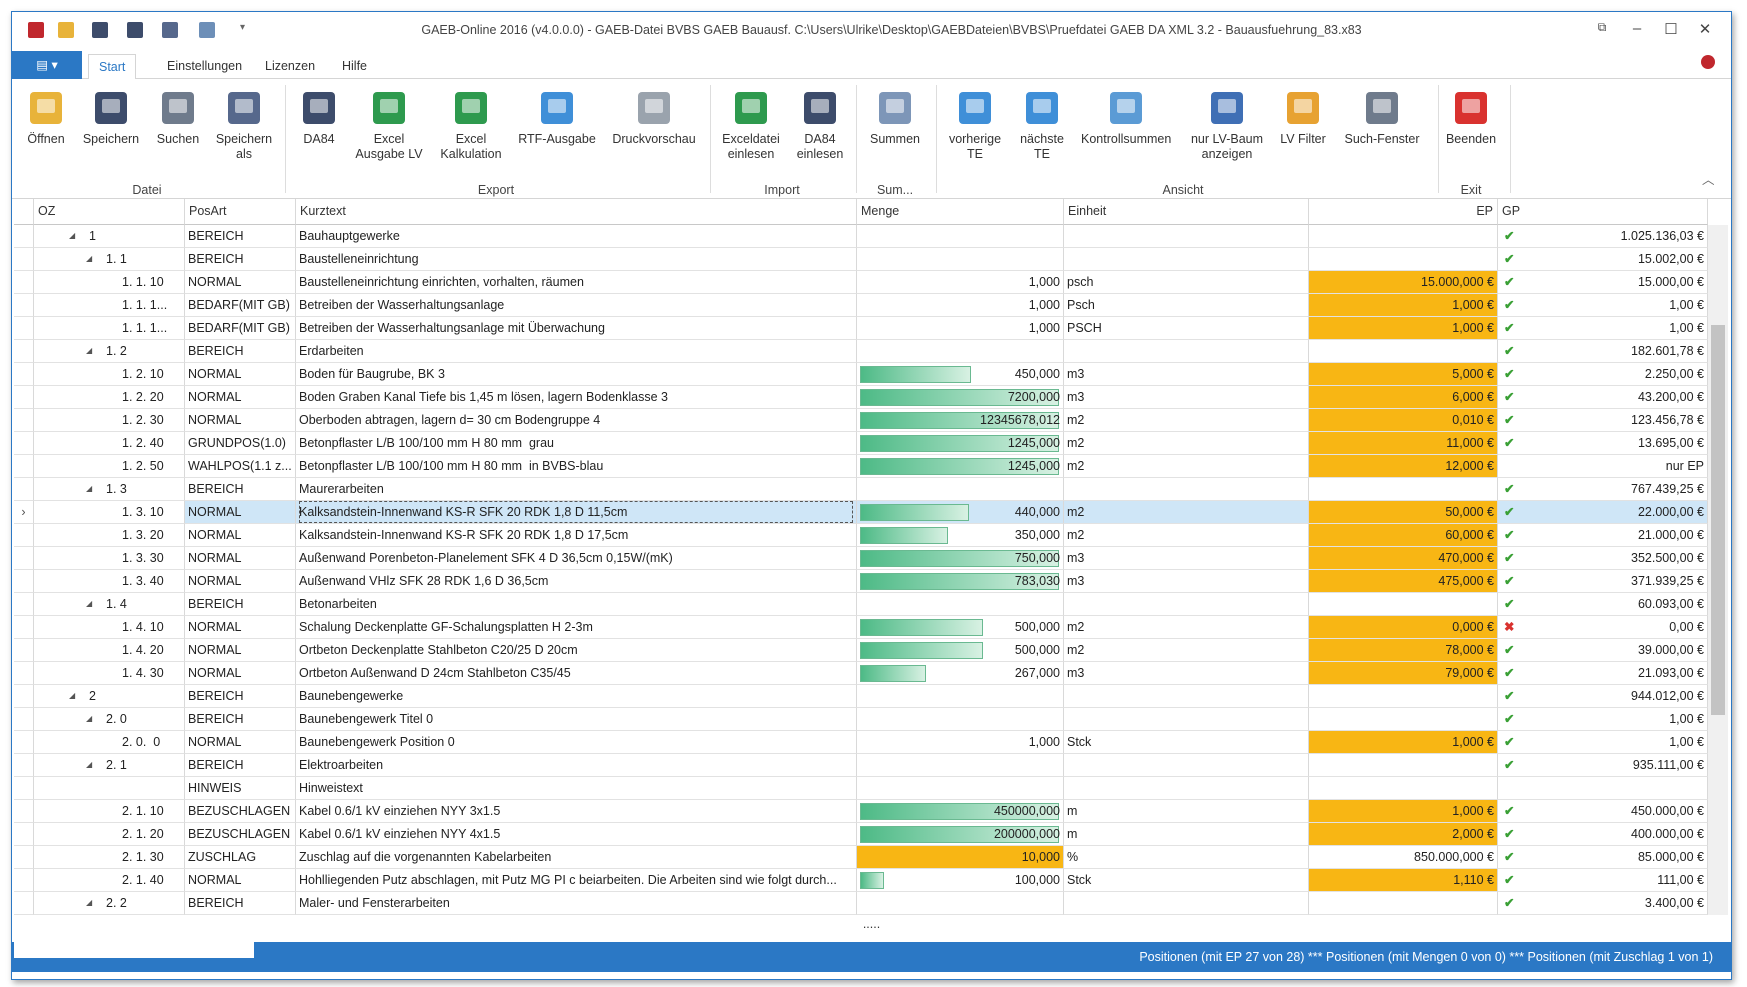 This screenshot has width=1747, height=987. What do you see at coordinates (654, 118) in the screenshot?
I see `ribbon-button: Druckvorschau` at bounding box center [654, 118].